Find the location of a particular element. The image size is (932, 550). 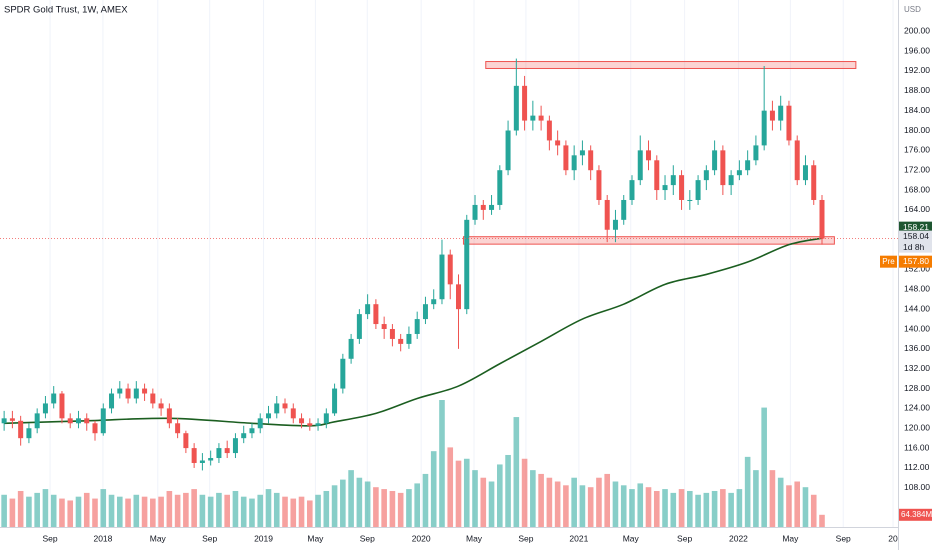

y-tick-label: 152.00 is located at coordinates (917, 269).